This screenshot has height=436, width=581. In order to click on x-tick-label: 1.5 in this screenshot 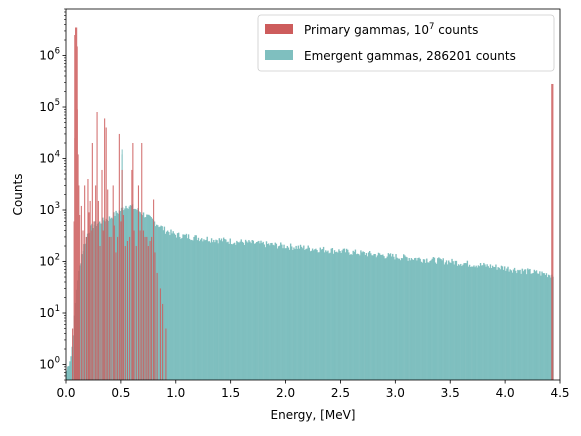, I will do `click(230, 393)`.